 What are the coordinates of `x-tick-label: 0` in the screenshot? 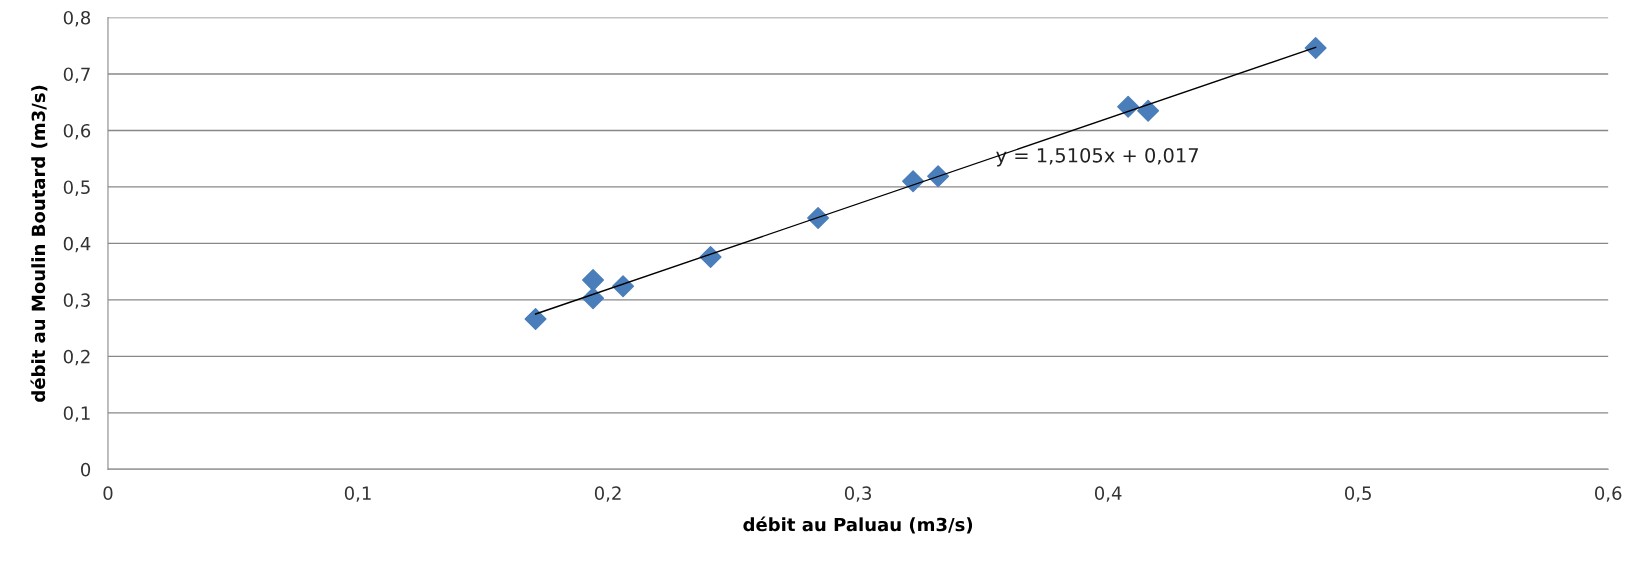 It's located at (108, 493).